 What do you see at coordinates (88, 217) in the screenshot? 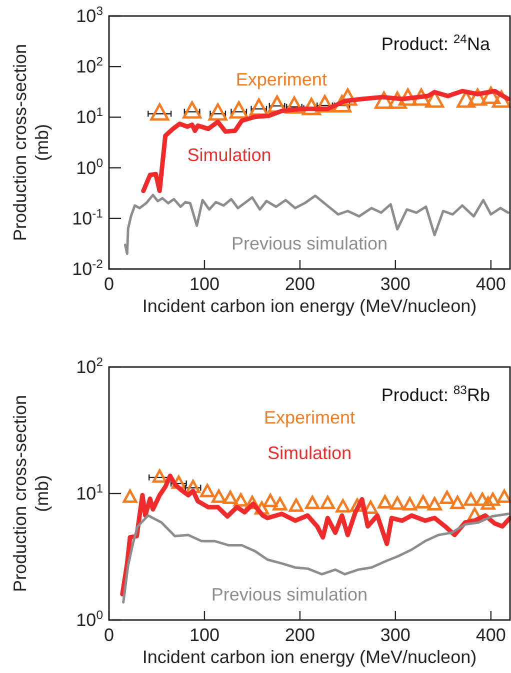
I see `y-tick-label: 10$^{-1}$` at bounding box center [88, 217].